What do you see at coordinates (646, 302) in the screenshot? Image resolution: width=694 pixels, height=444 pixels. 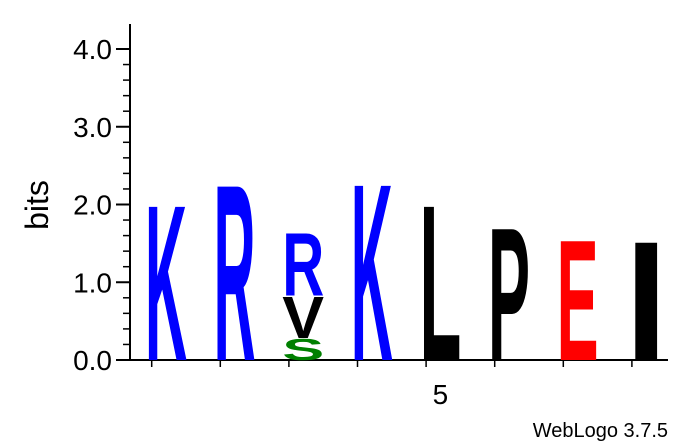 I see `logo-letter-i: I` at bounding box center [646, 302].